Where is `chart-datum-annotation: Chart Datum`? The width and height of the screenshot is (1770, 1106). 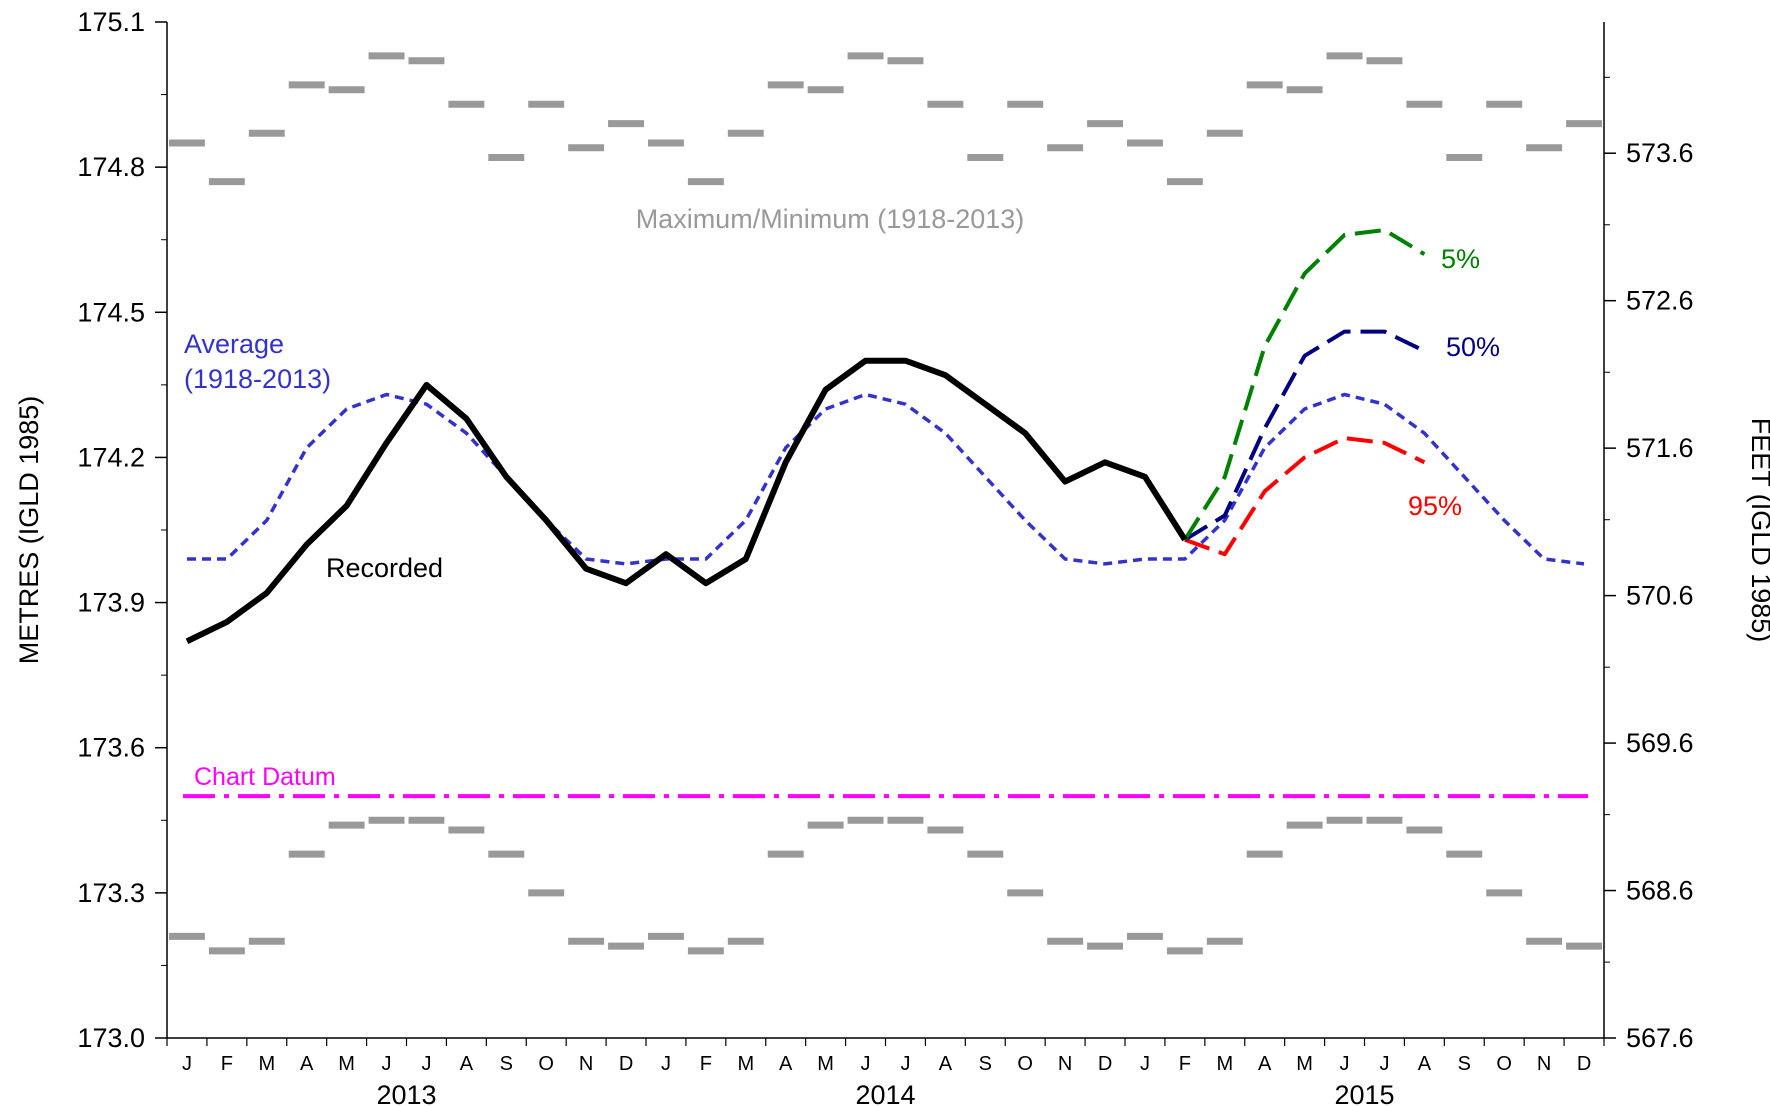 chart-datum-annotation: Chart Datum is located at coordinates (265, 777).